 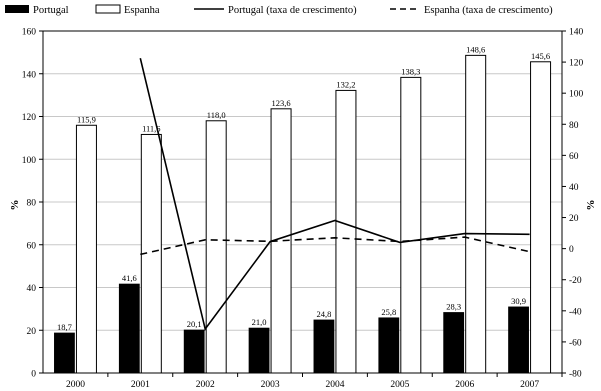 I want to click on x-tick-label: 2006, so click(x=464, y=385).